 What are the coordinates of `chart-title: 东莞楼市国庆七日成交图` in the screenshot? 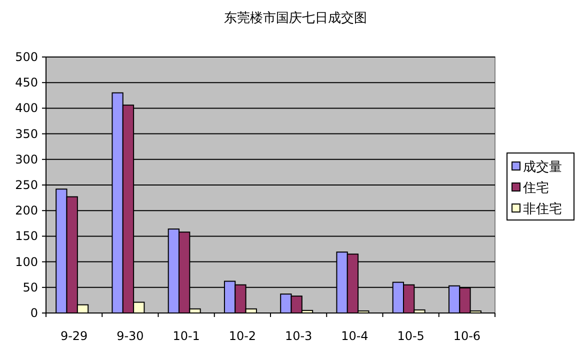 It's located at (295, 18).